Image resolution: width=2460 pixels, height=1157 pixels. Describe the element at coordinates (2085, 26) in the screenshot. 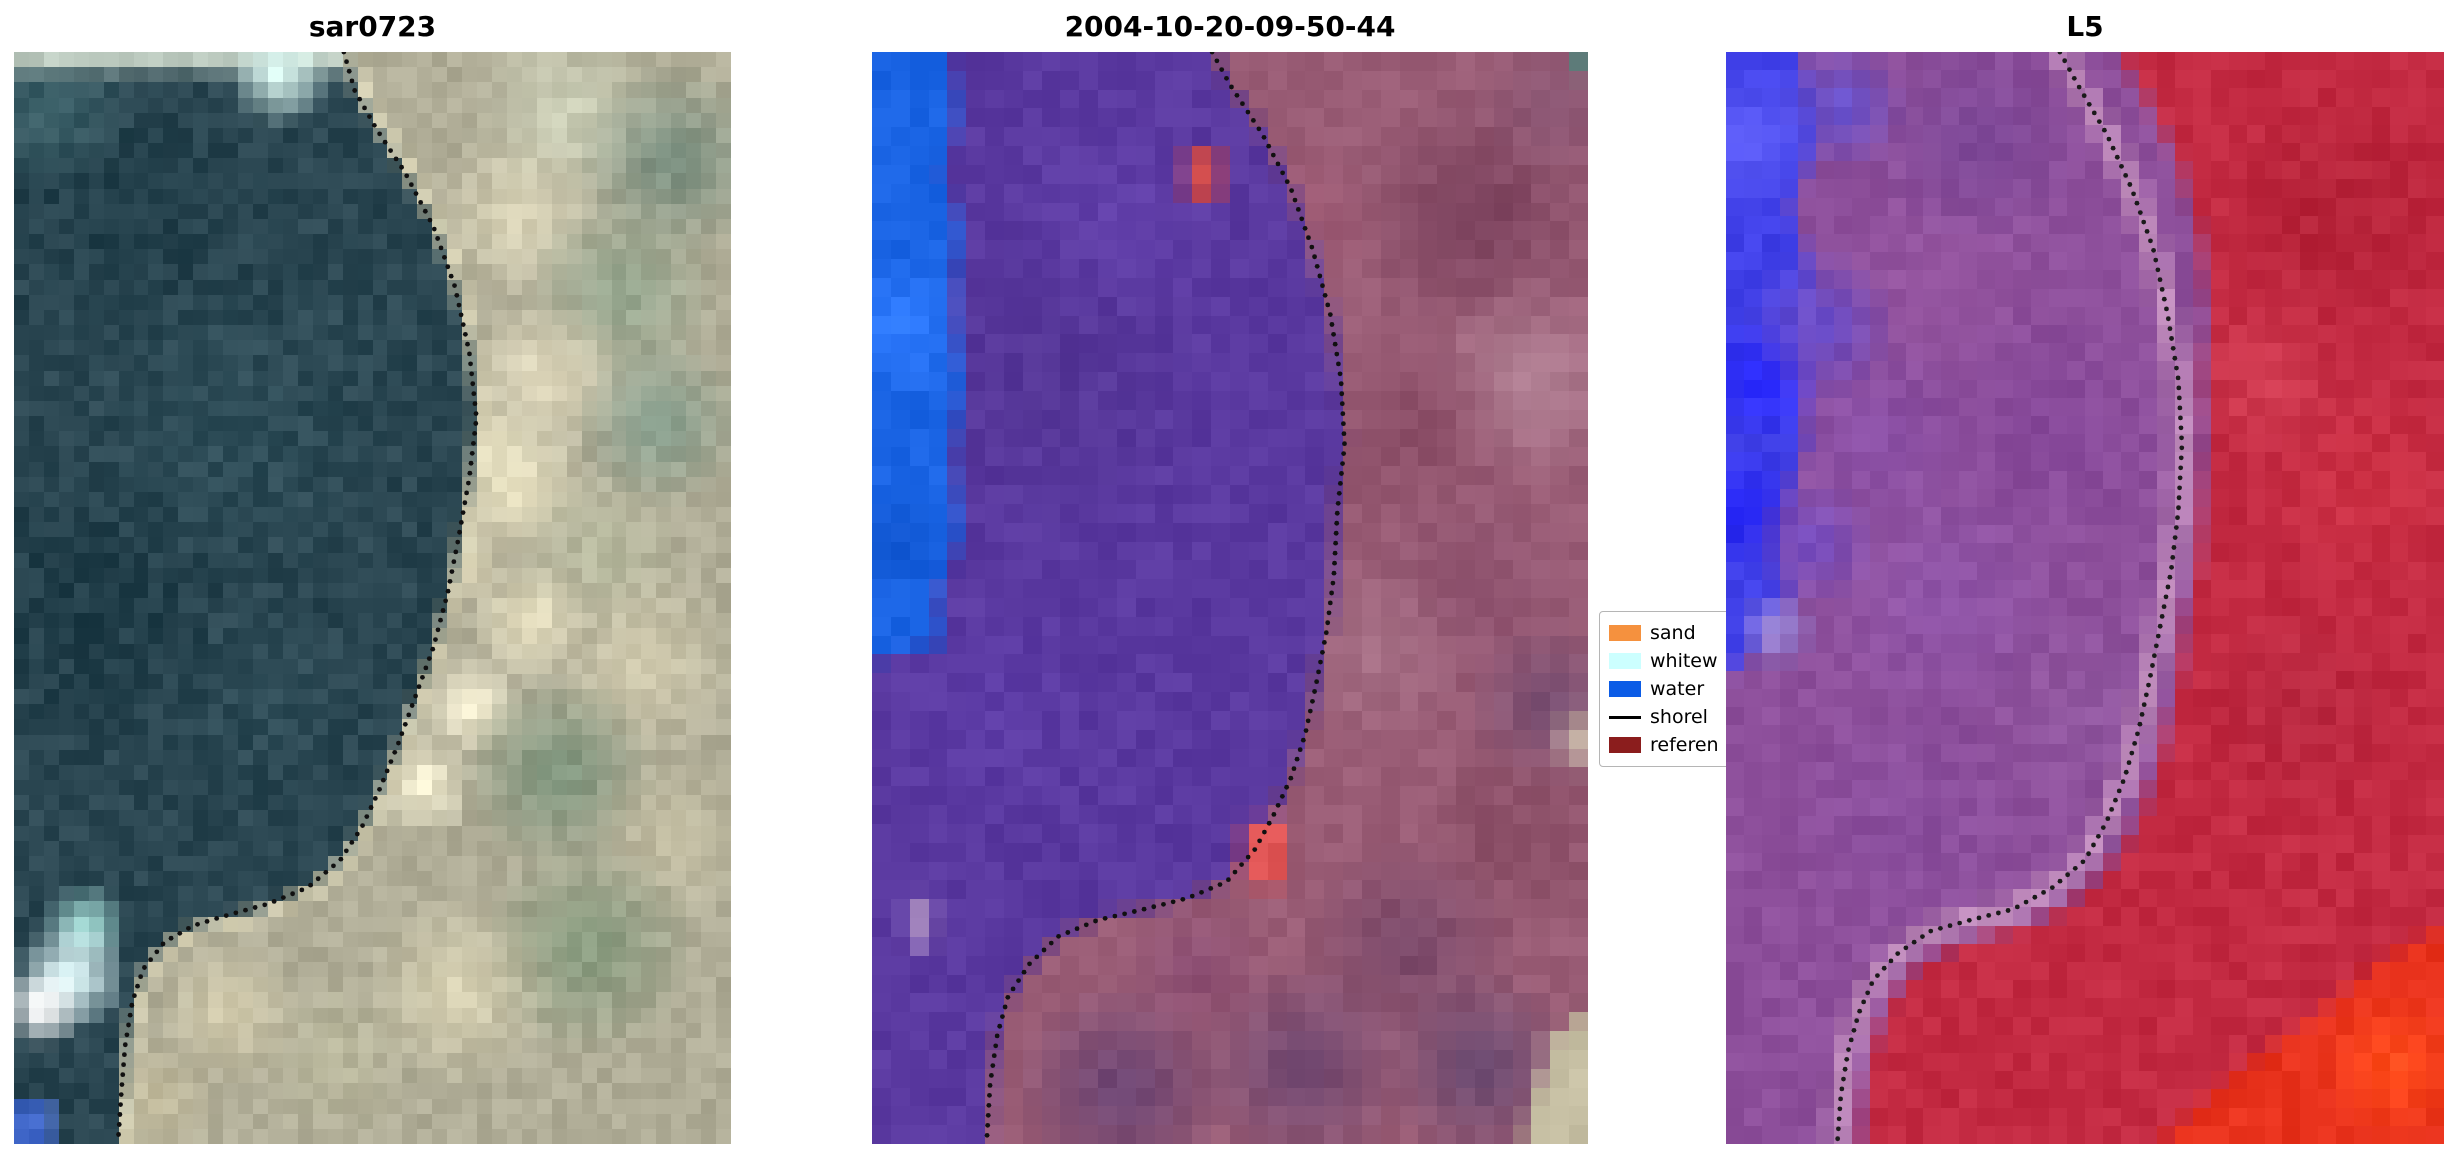

I see `panel-title-l5: L5` at that location.